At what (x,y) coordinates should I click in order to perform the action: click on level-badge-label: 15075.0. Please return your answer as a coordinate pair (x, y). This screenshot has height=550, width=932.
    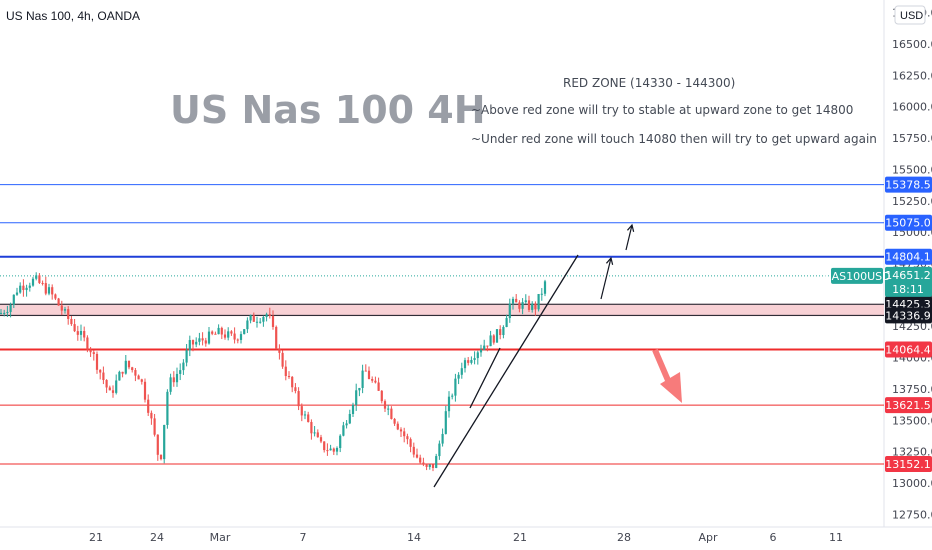
    Looking at the image, I should click on (908, 223).